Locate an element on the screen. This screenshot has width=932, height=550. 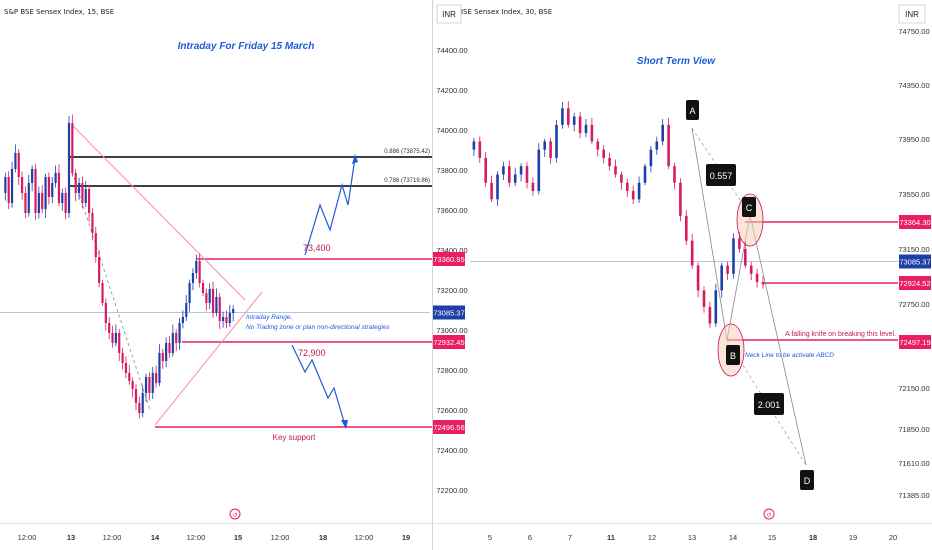
left-price-label: 73360.95 is located at coordinates (448, 259).